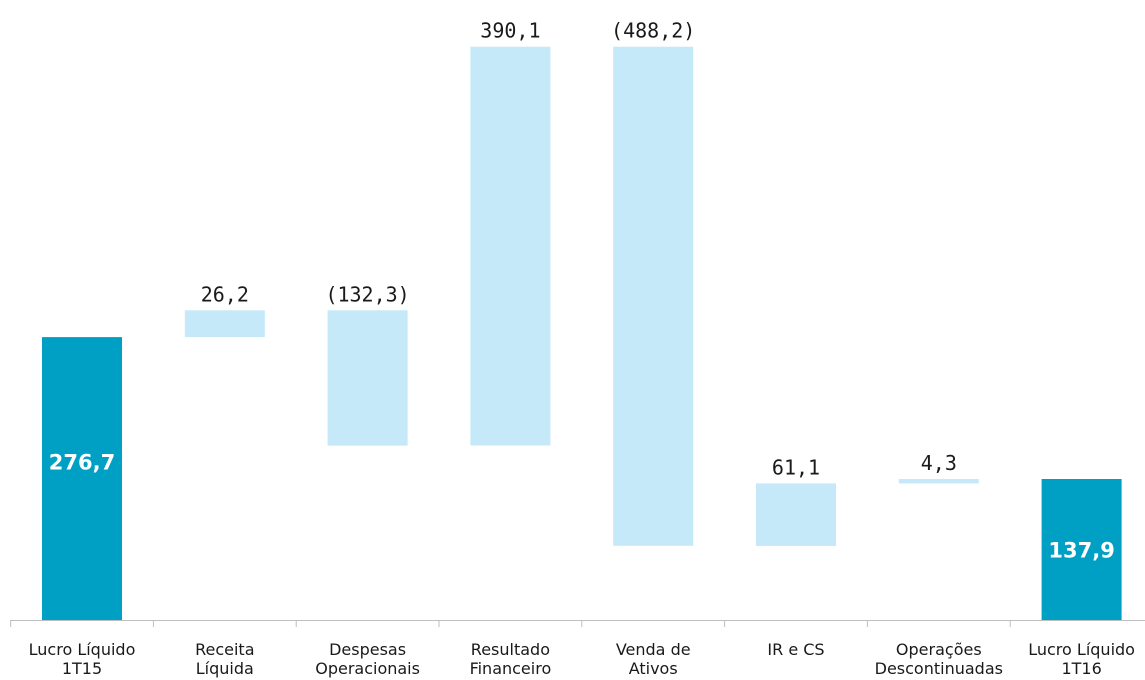 The width and height of the screenshot is (1145, 680). Describe the element at coordinates (1081, 551) in the screenshot. I see `value-label-7: 137,9` at that location.